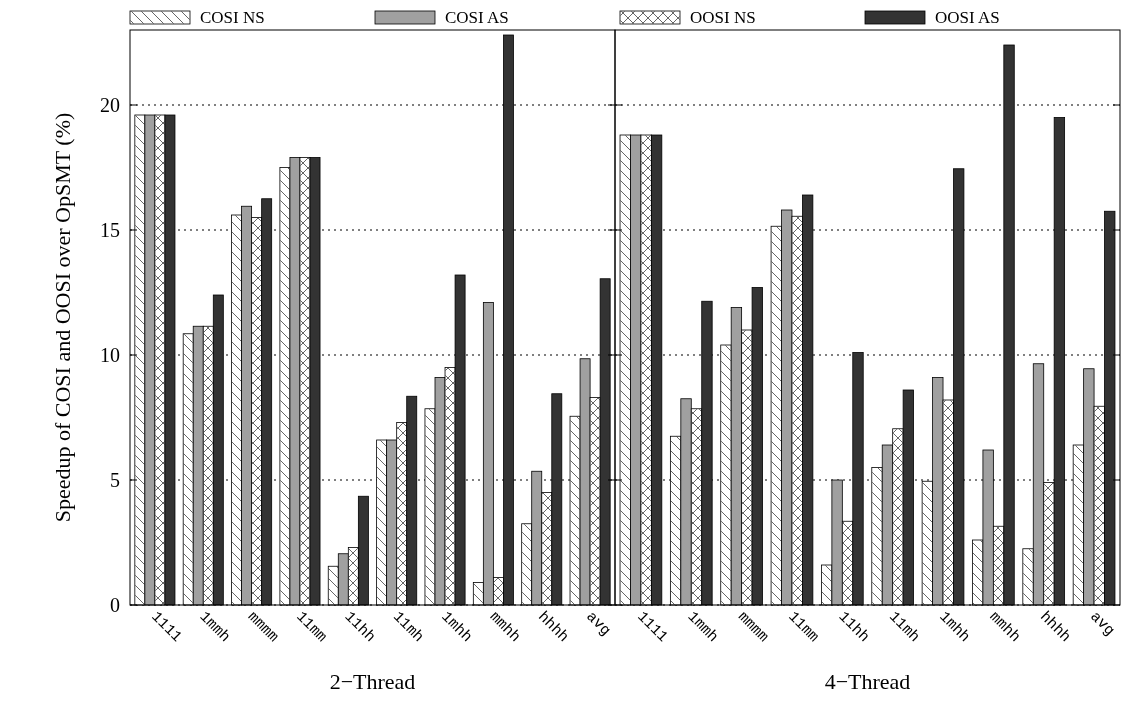 The height and width of the screenshot is (711, 1137). Describe the element at coordinates (723, 17) in the screenshot. I see `legend-label: OOSI NS` at that location.